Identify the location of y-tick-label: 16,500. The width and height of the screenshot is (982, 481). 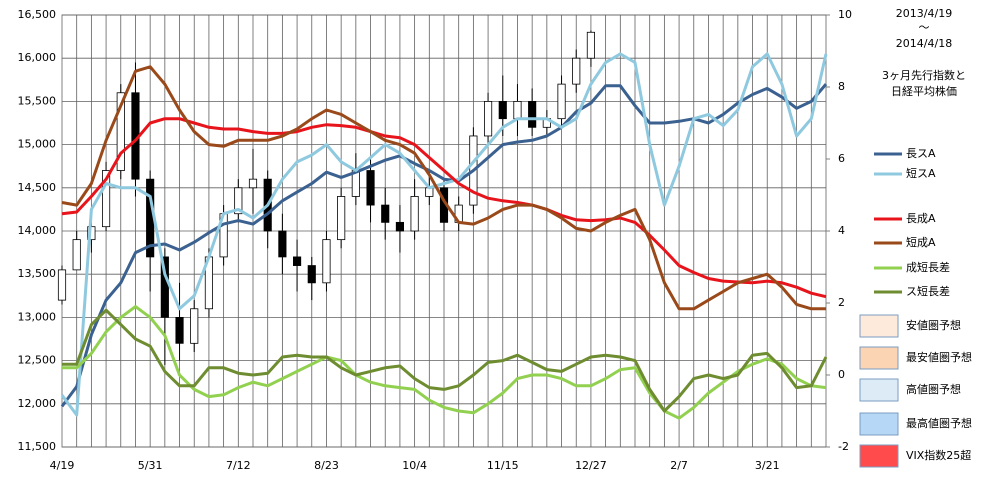
(37, 14).